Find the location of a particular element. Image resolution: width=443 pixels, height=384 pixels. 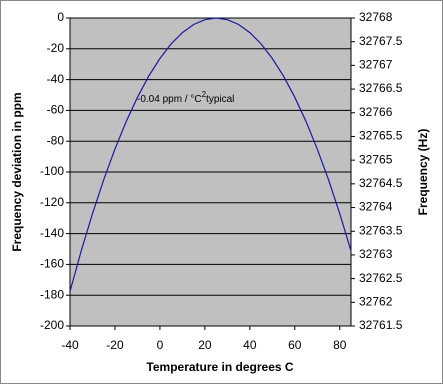

y2-tick-label: 32768 is located at coordinates (376, 17).